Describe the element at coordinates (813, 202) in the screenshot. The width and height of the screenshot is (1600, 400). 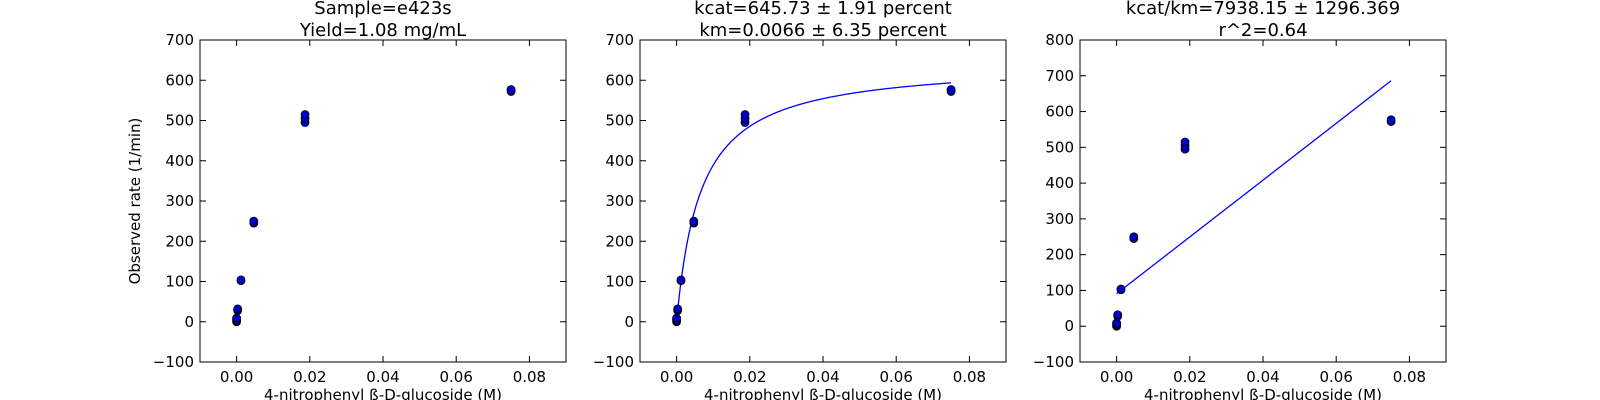
I see `fit-curve` at that location.